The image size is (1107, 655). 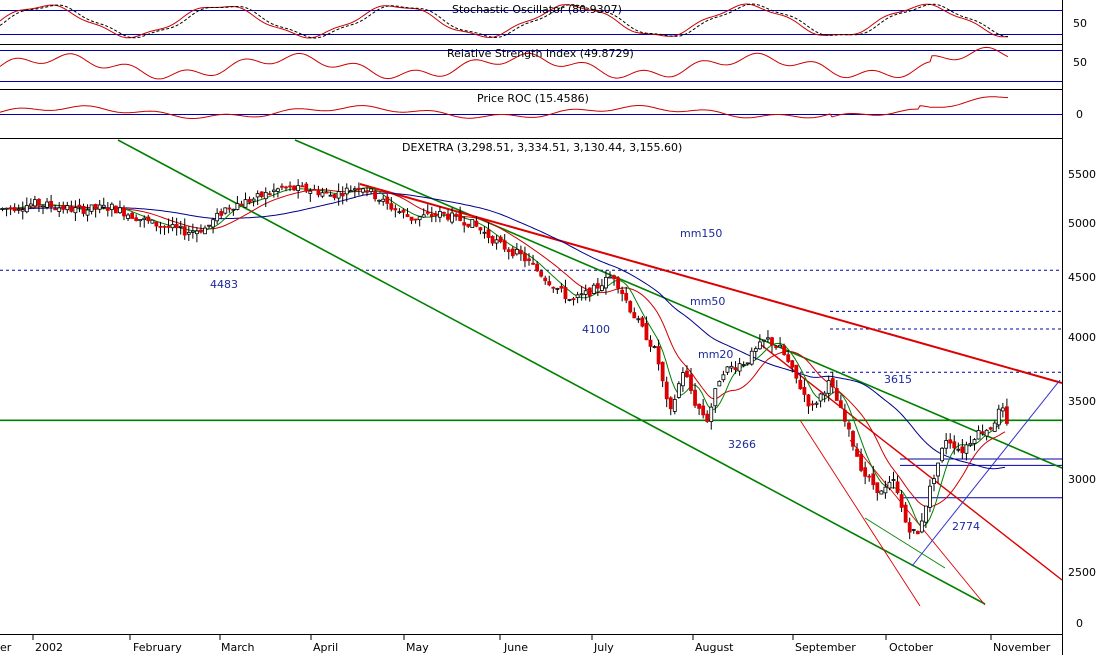 I want to click on x-label-june: June, so click(x=515, y=647).